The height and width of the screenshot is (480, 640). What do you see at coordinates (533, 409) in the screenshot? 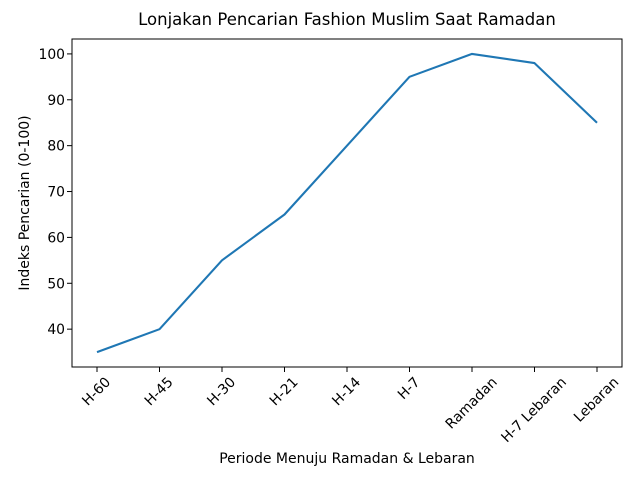
I see `x-tick-label: H-7 Lebaran` at bounding box center [533, 409].